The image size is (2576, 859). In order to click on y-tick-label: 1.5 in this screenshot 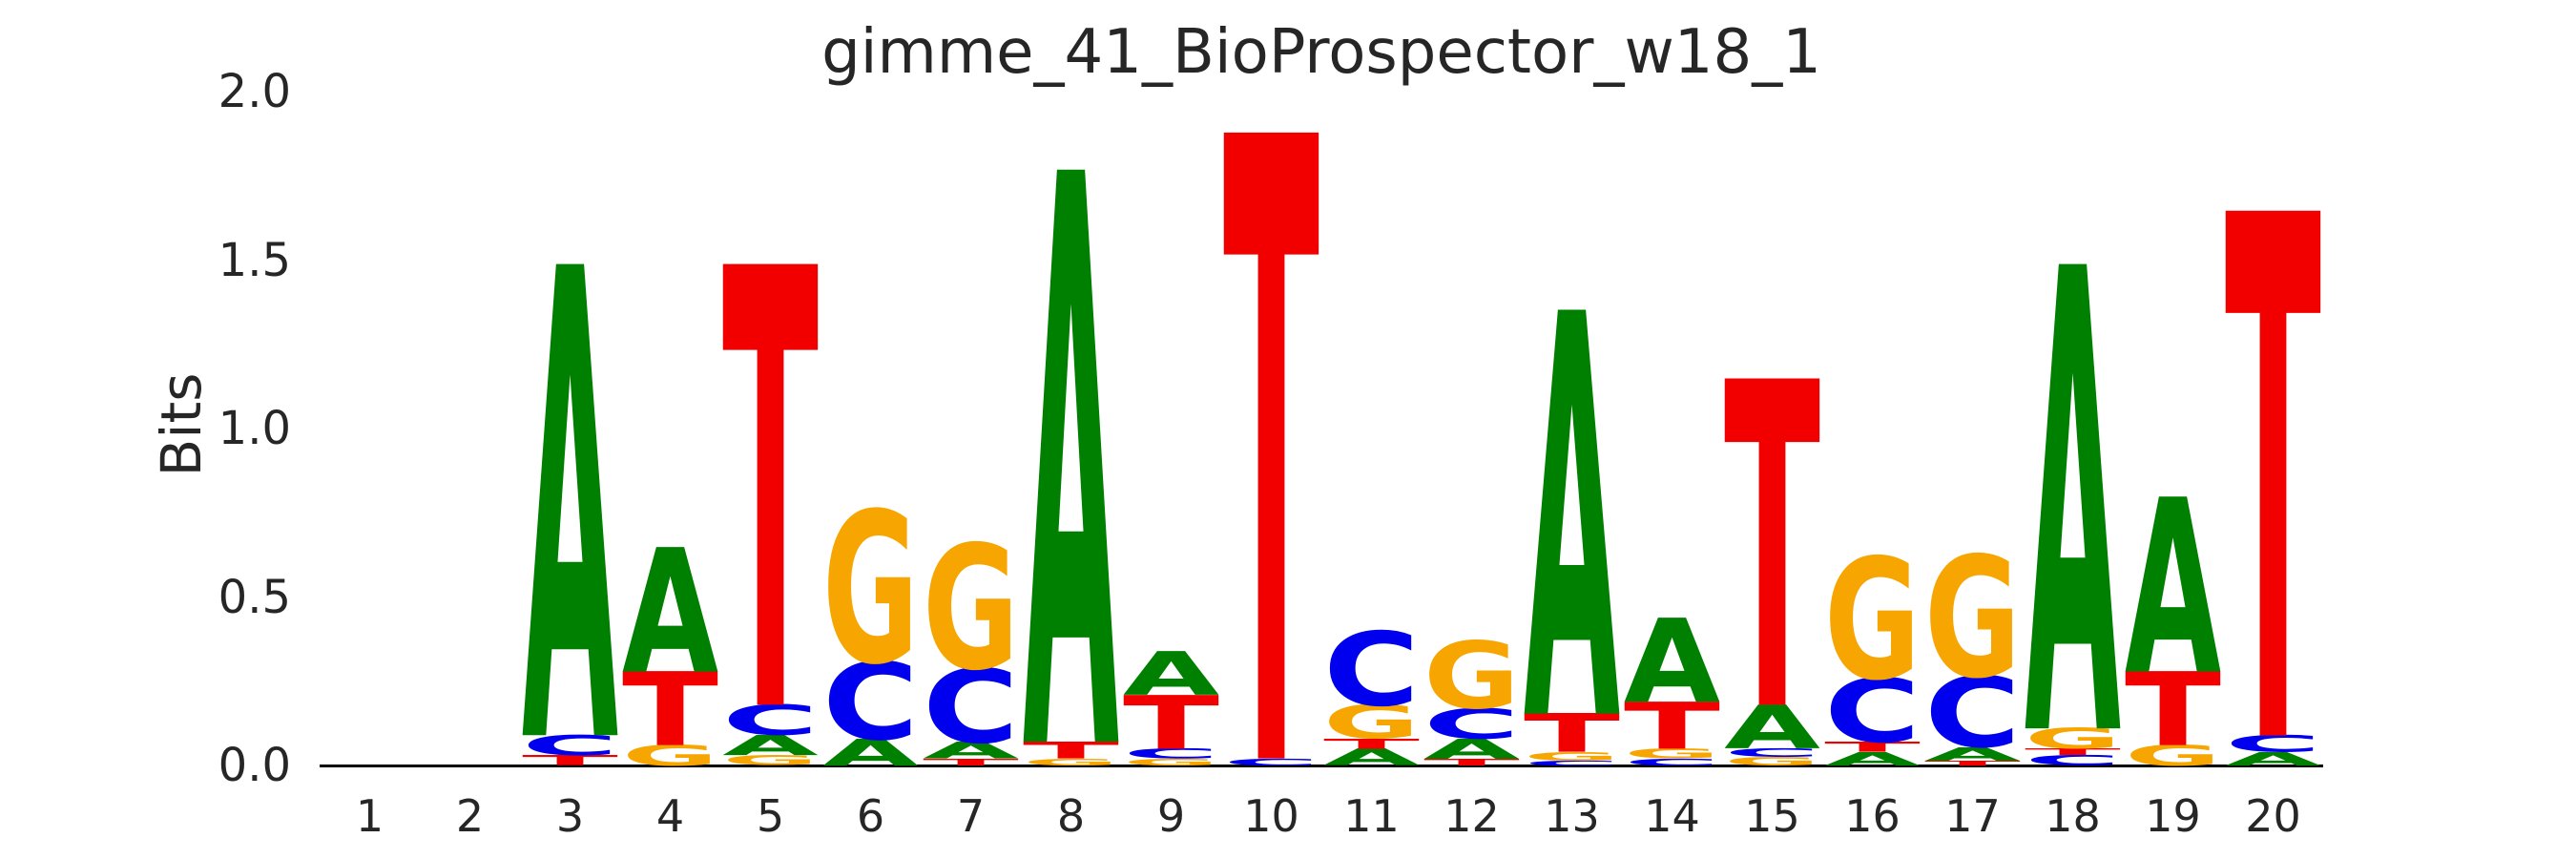, I will do `click(254, 260)`.